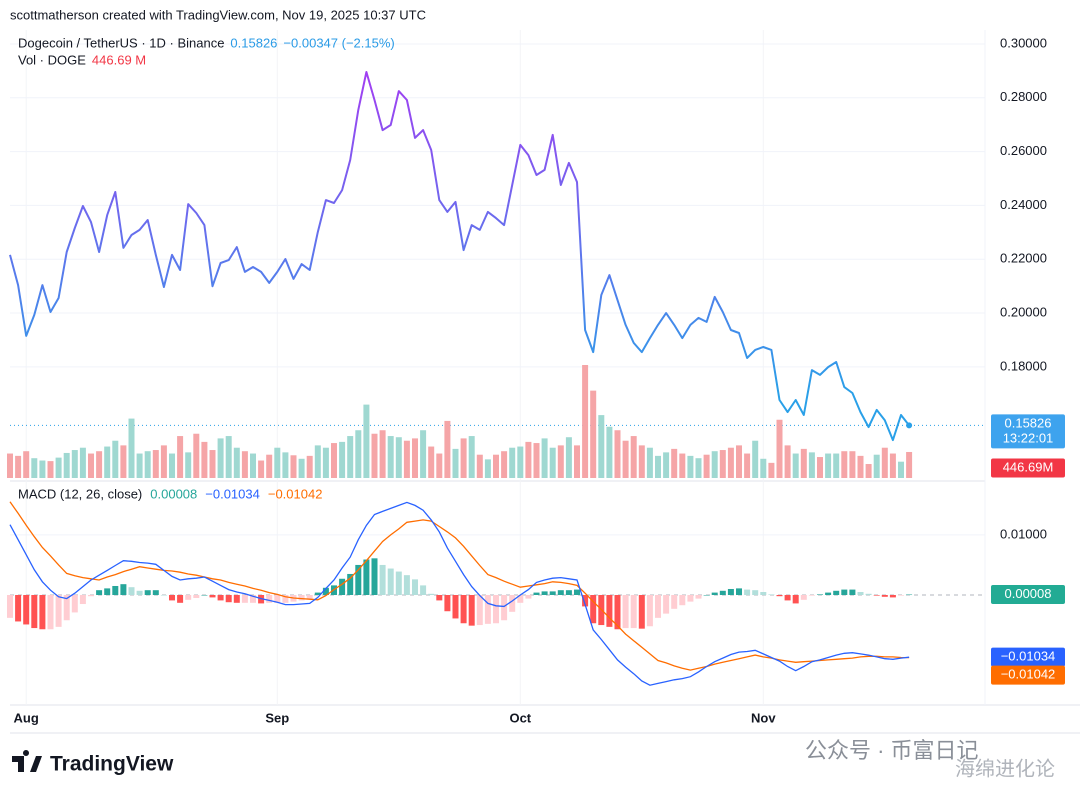  What do you see at coordinates (1023, 96) in the screenshot?
I see `y-tick-label: 0.28000` at bounding box center [1023, 96].